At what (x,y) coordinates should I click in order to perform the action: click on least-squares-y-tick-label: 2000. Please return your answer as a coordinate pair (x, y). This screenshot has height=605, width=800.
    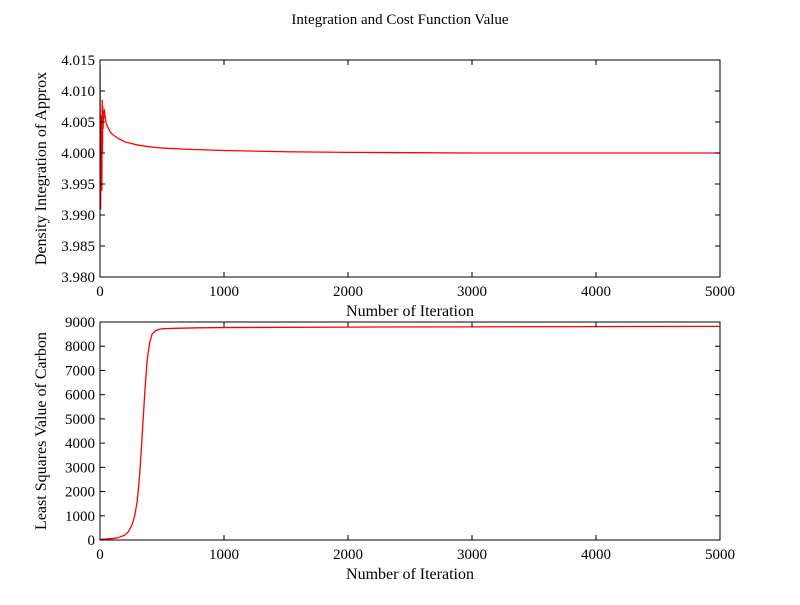
    Looking at the image, I should click on (80, 493).